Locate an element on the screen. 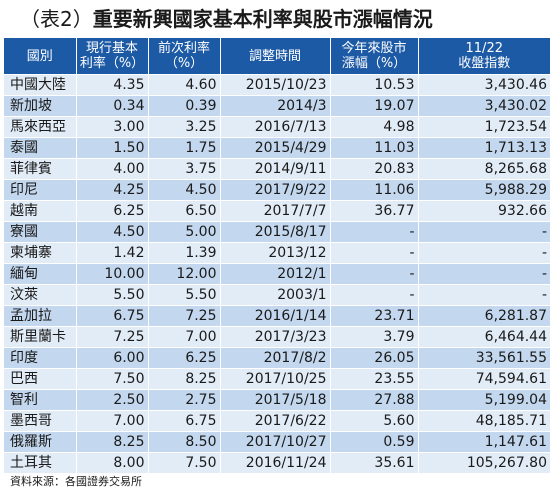  cell-previous-rate: 6.50 is located at coordinates (183, 211).